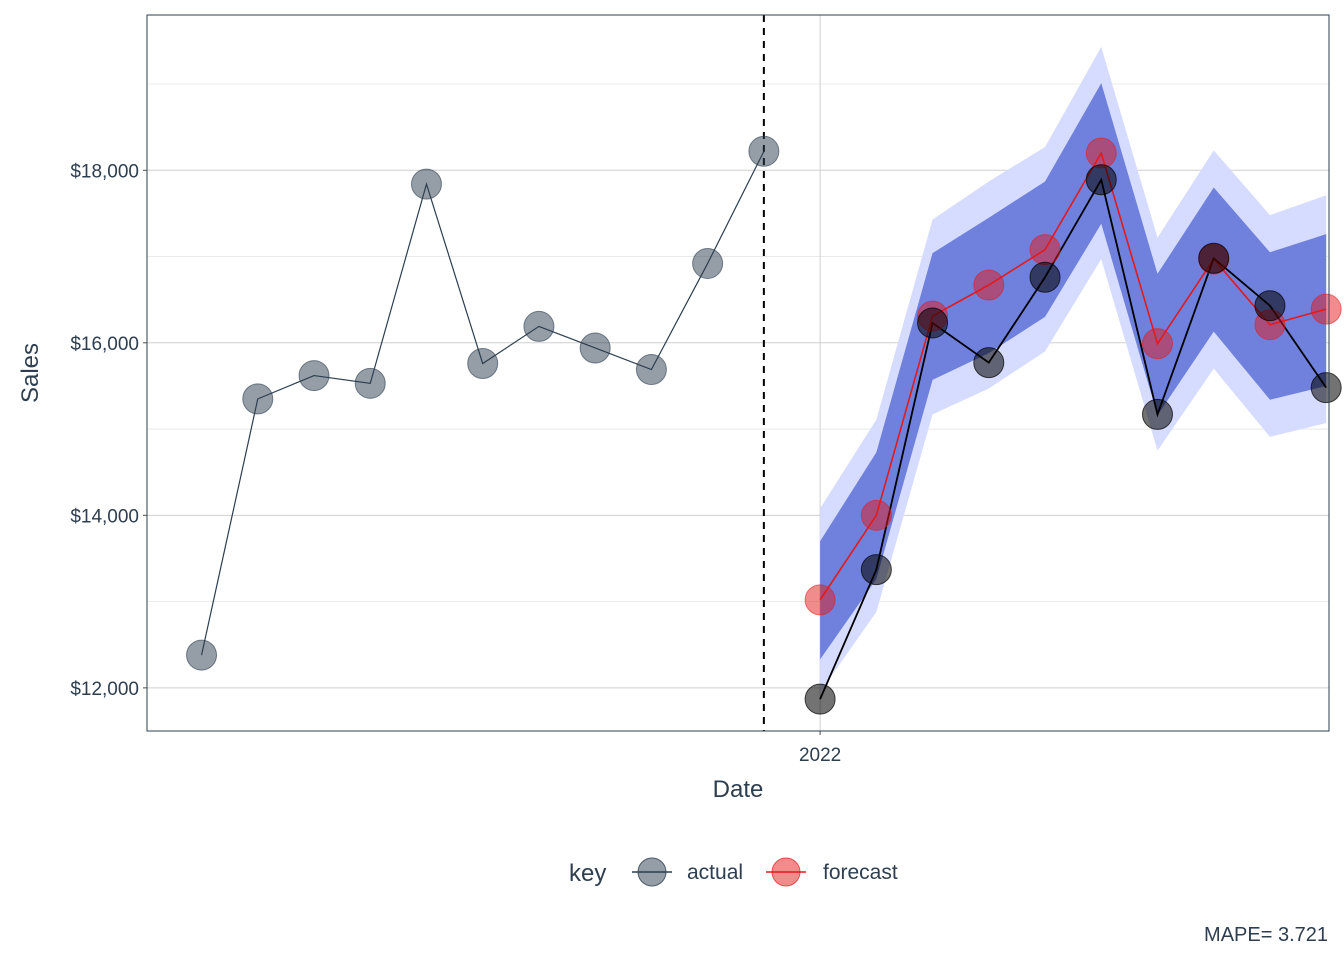  Describe the element at coordinates (652, 872) in the screenshot. I see `legend-key-actual` at that location.